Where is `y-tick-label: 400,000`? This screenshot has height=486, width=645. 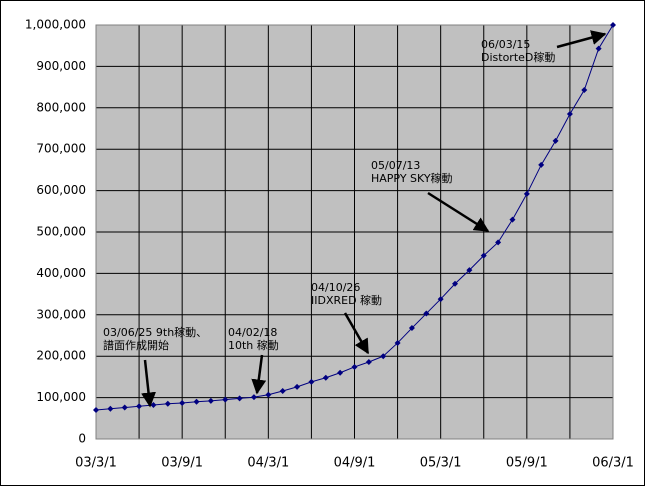
y-tick-label: 400,000 is located at coordinates (61, 273).